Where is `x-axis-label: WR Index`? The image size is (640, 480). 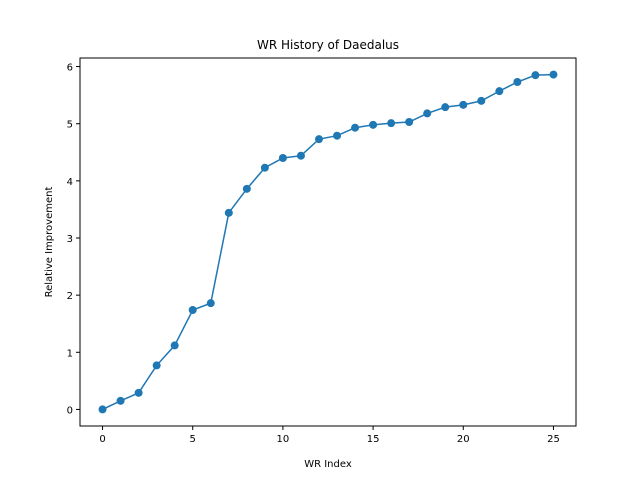
x-axis-label: WR Index is located at coordinates (328, 464).